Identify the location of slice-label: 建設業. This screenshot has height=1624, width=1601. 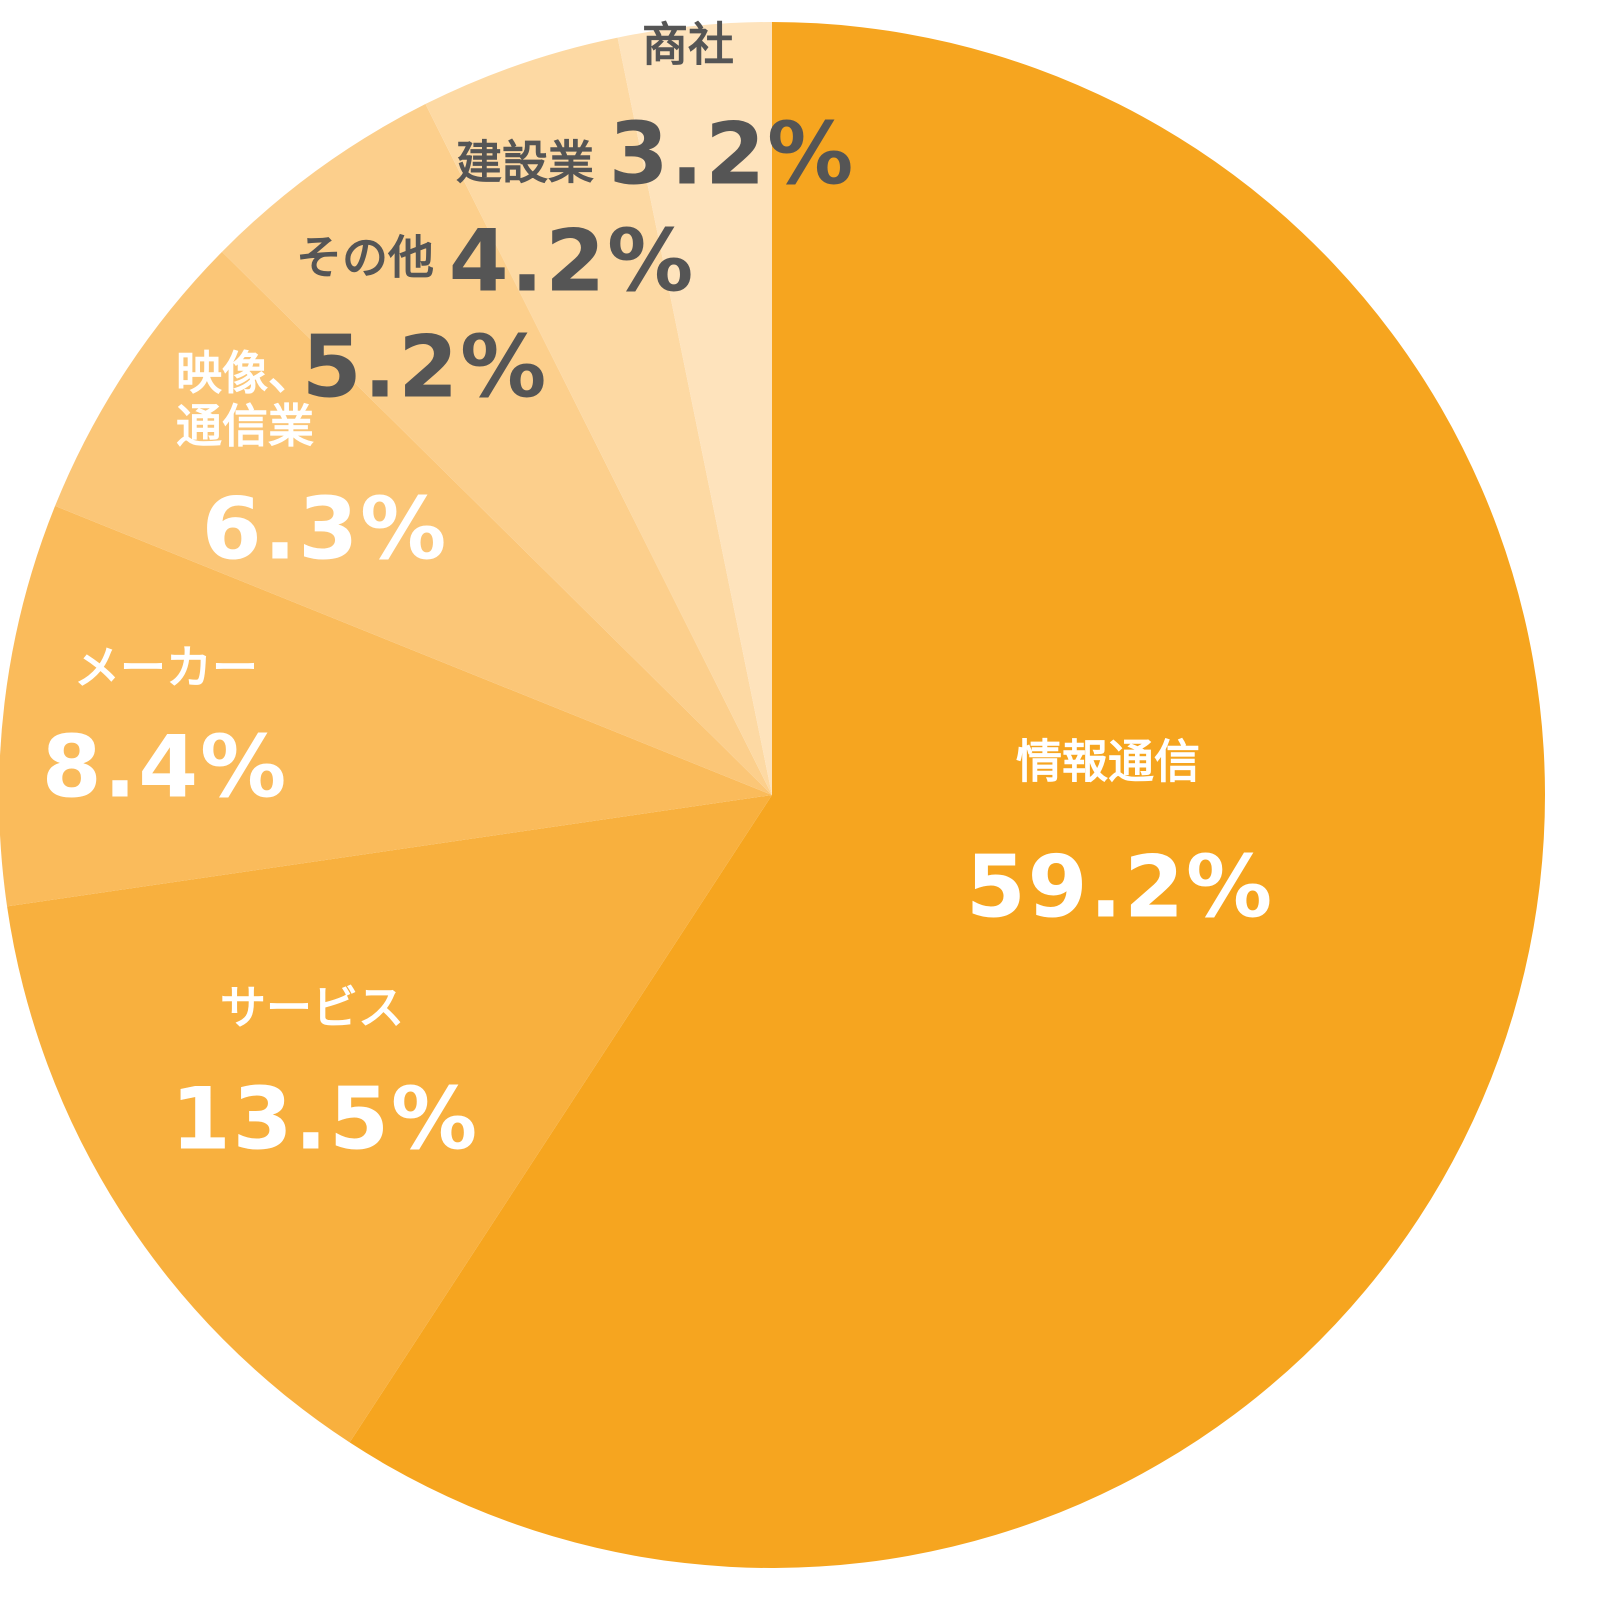
(525, 162).